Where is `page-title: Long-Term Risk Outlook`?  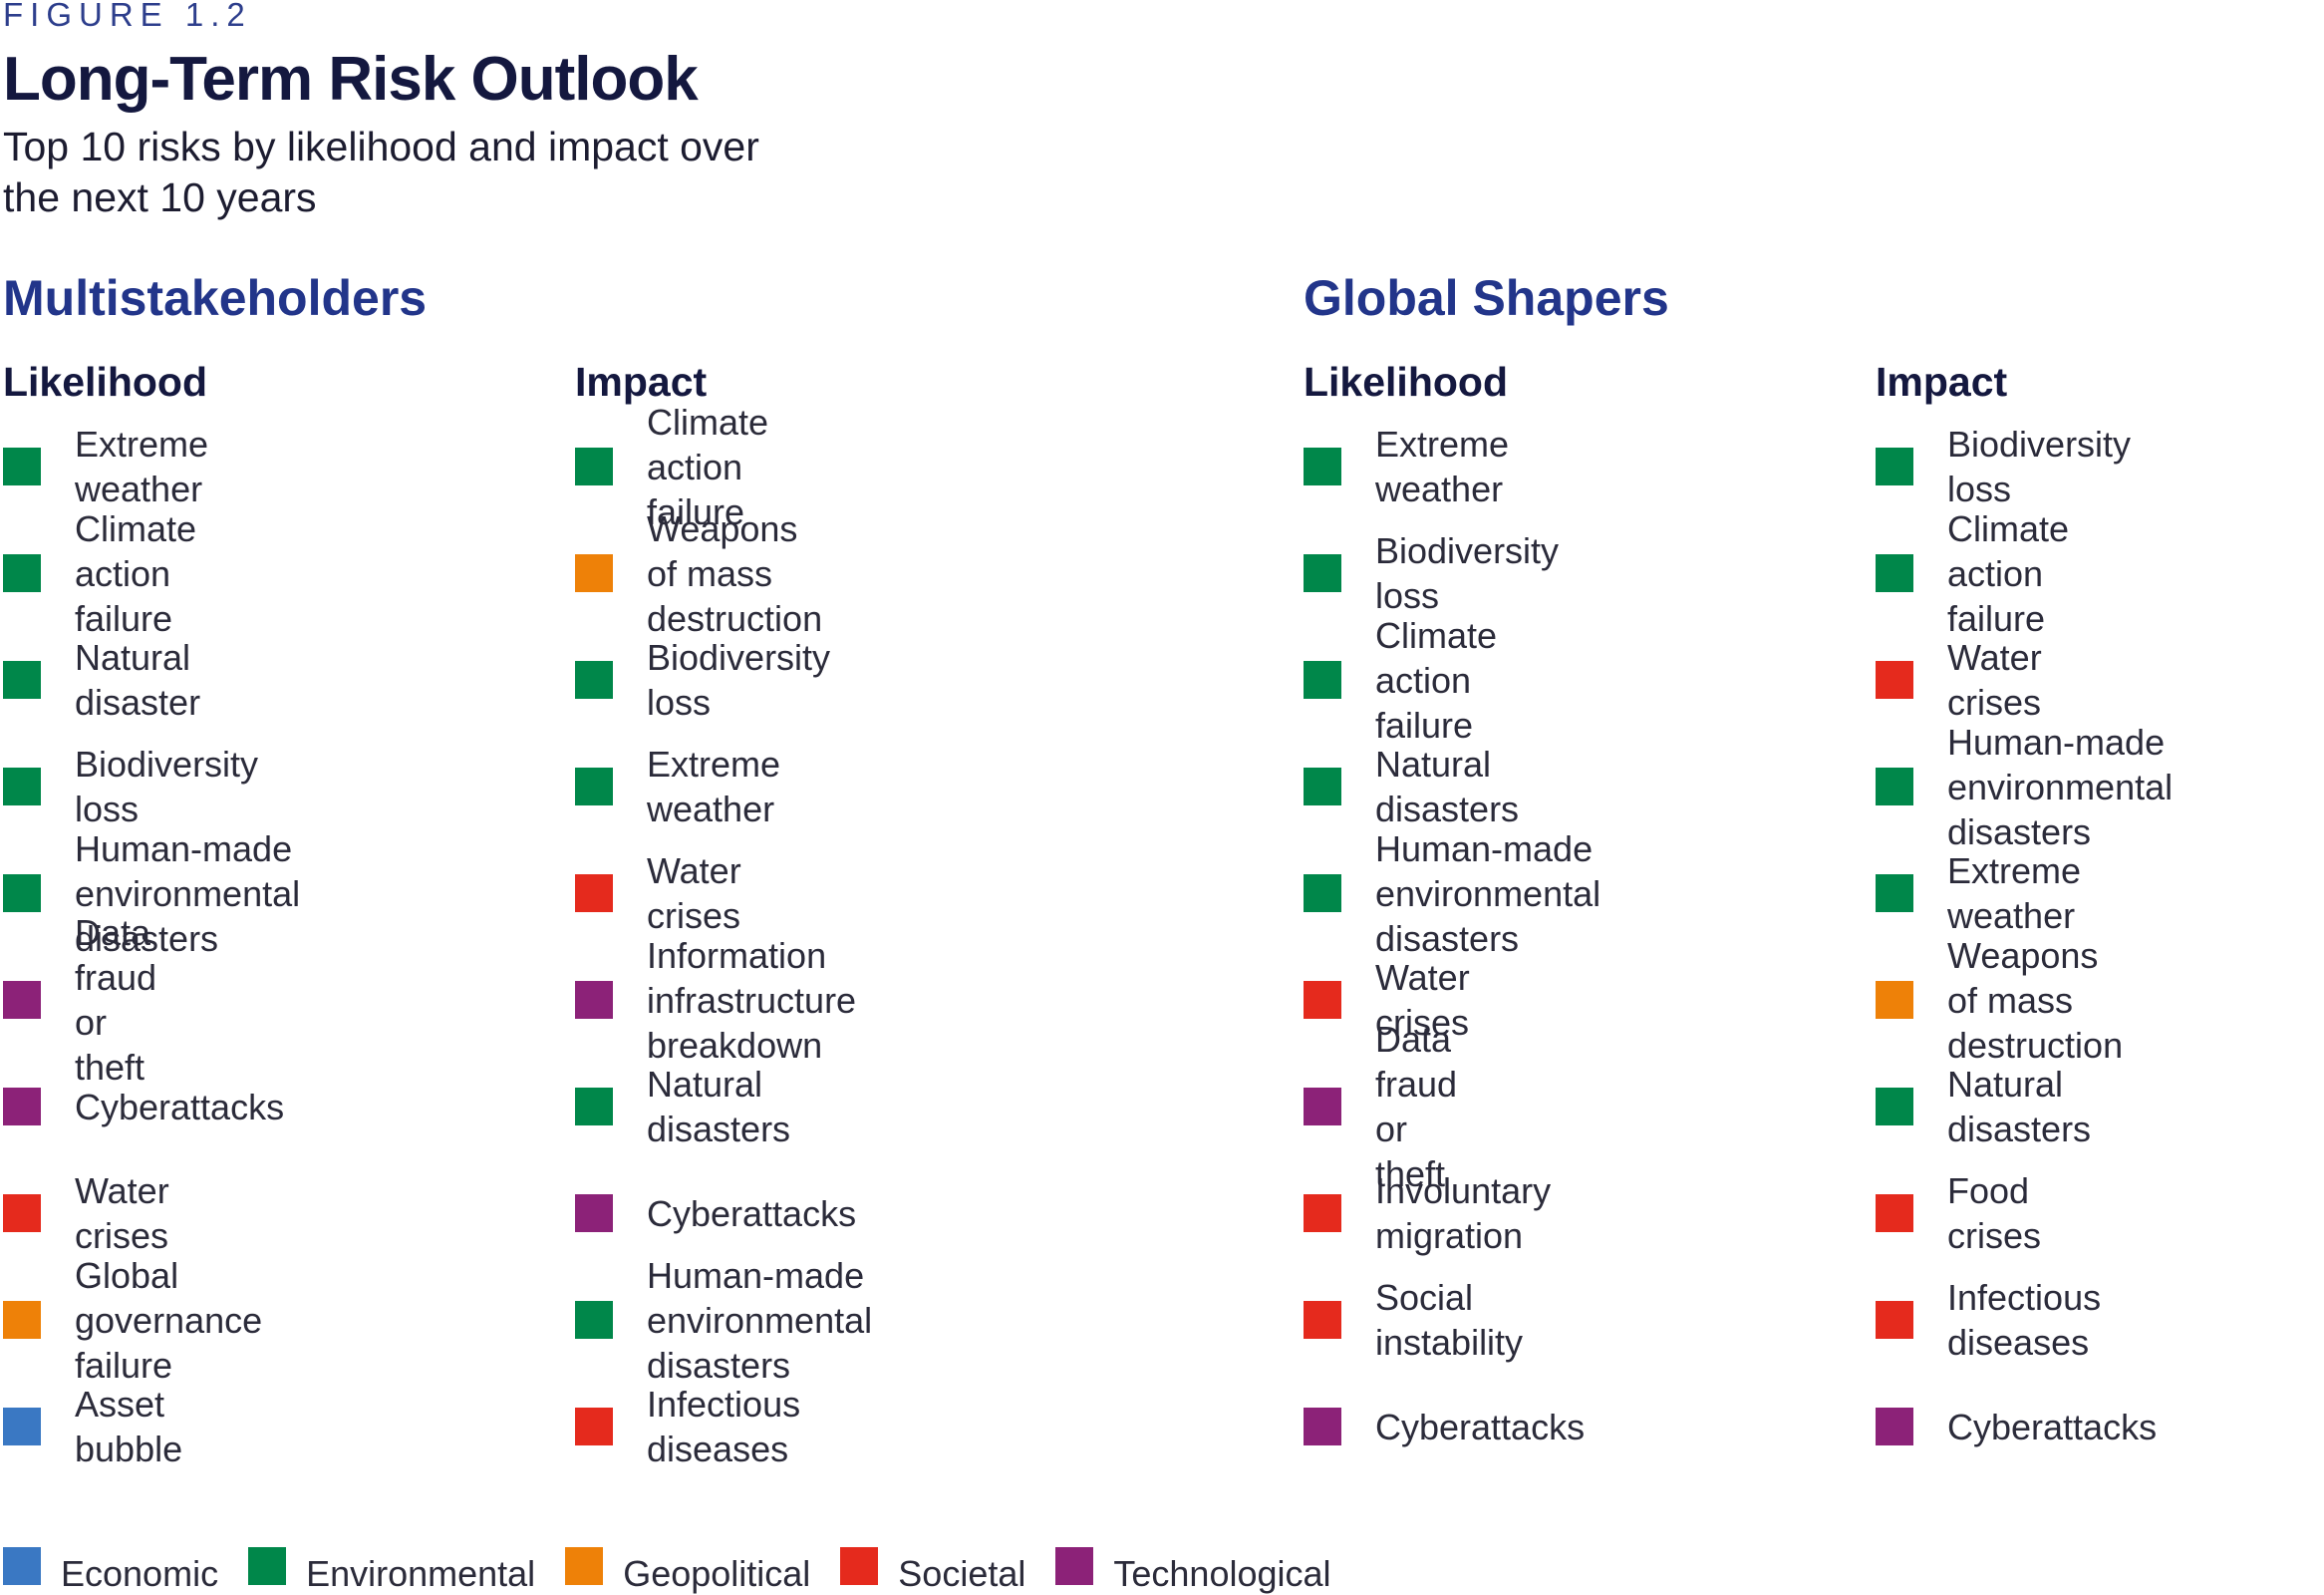 page-title: Long-Term Risk Outlook is located at coordinates (351, 79).